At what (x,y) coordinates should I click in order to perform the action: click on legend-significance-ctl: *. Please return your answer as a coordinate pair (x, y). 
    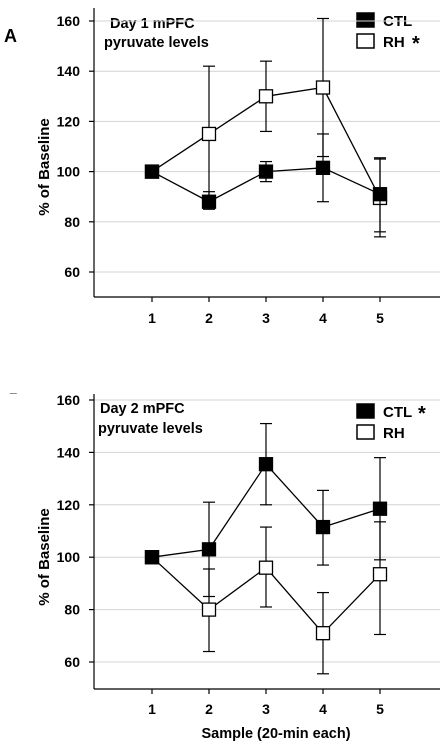
    Looking at the image, I should click on (422, 414).